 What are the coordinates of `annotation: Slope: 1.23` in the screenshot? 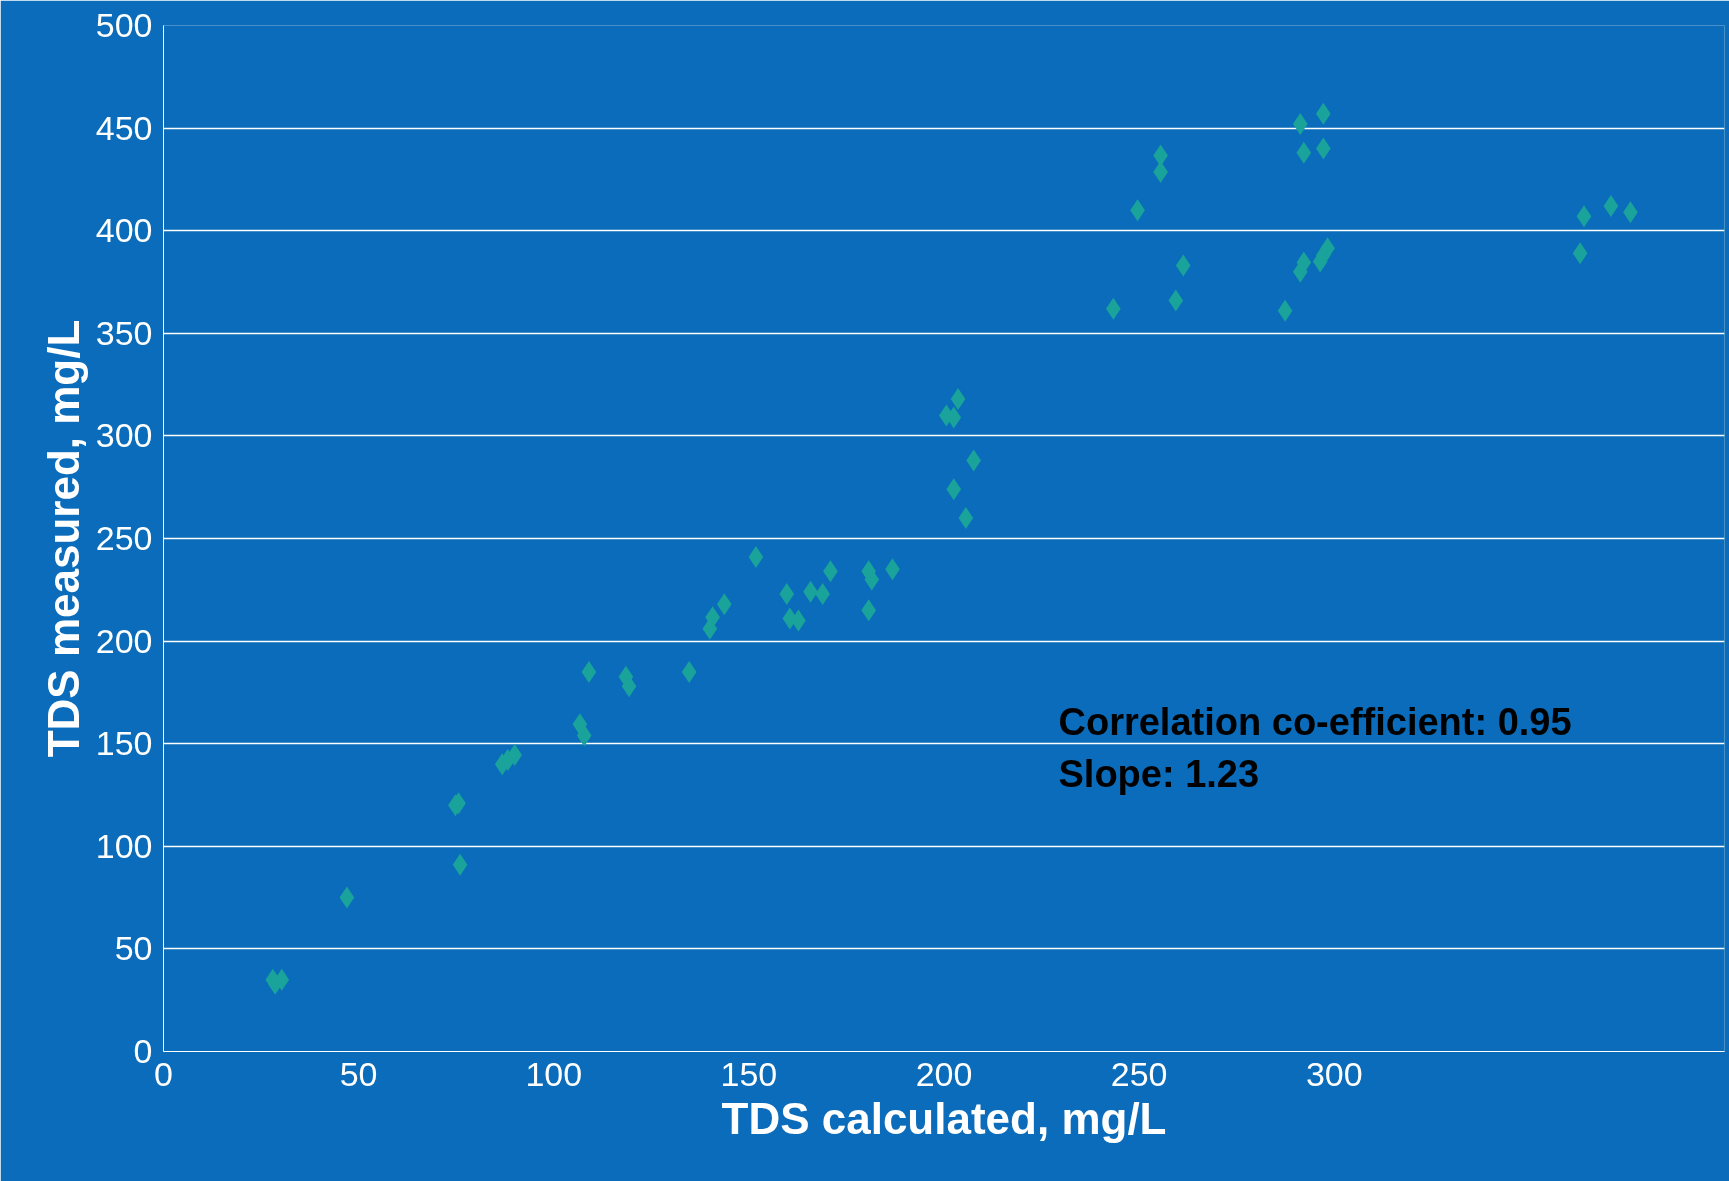 It's located at (1159, 773).